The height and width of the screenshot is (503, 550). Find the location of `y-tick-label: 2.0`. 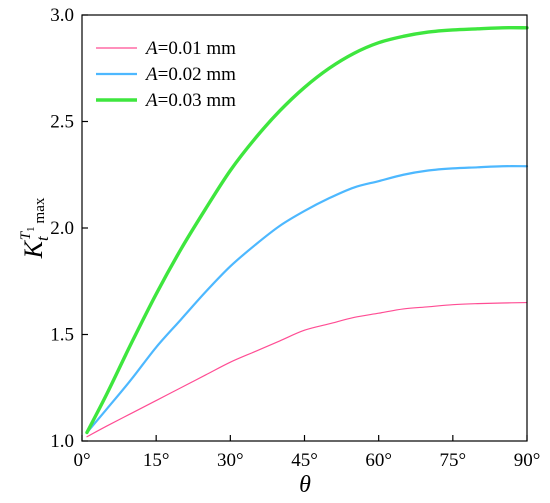

y-tick-label: 2.0 is located at coordinates (62, 228).